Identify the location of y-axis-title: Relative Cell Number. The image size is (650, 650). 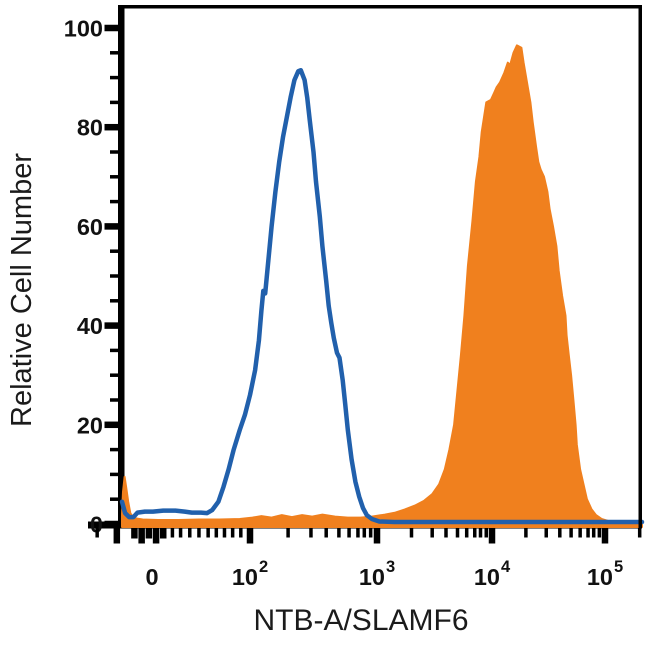
(22, 290).